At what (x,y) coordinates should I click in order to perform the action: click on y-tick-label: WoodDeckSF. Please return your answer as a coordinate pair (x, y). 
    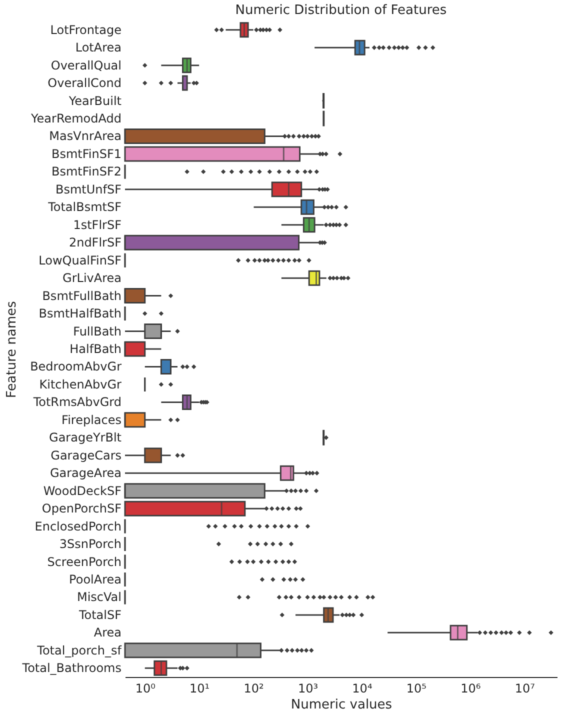
    Looking at the image, I should click on (82, 491).